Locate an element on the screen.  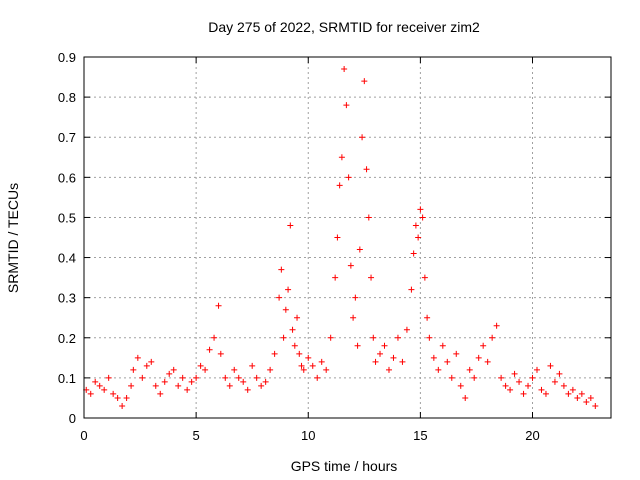
y-tick-label: 0.7 is located at coordinates (67, 137).